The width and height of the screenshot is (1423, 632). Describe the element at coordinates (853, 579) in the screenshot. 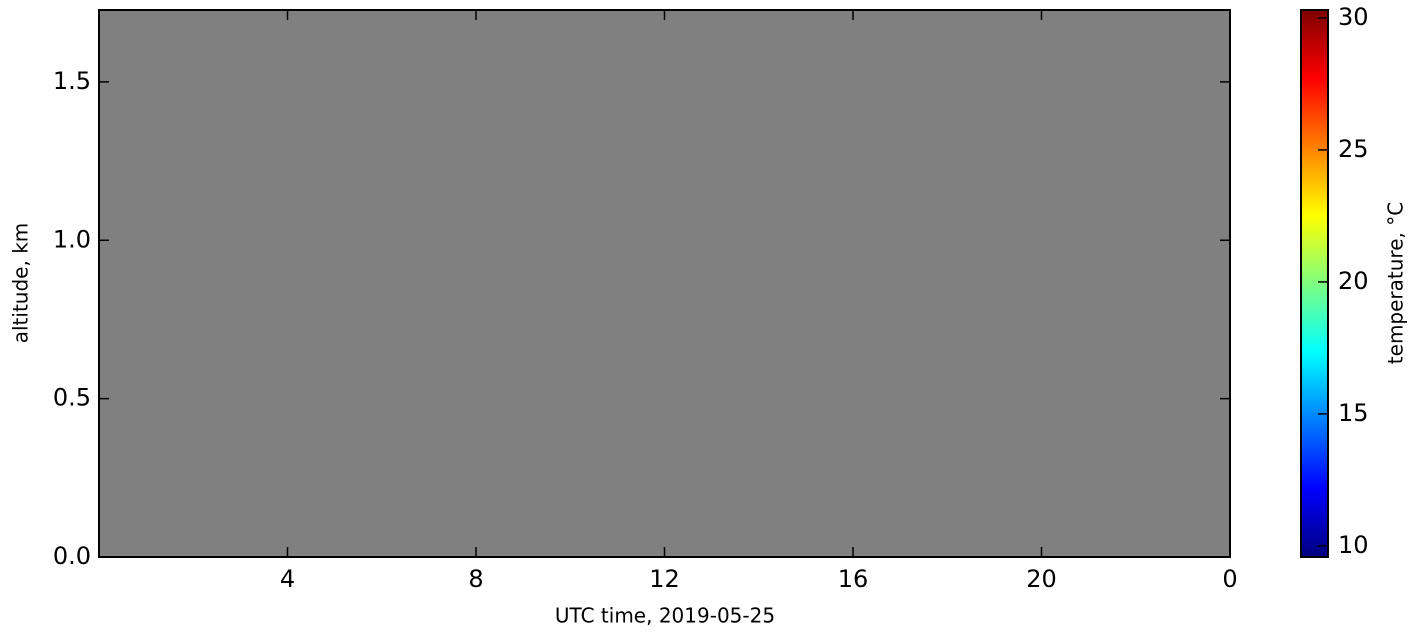

I see `x-tick-label: 16` at that location.